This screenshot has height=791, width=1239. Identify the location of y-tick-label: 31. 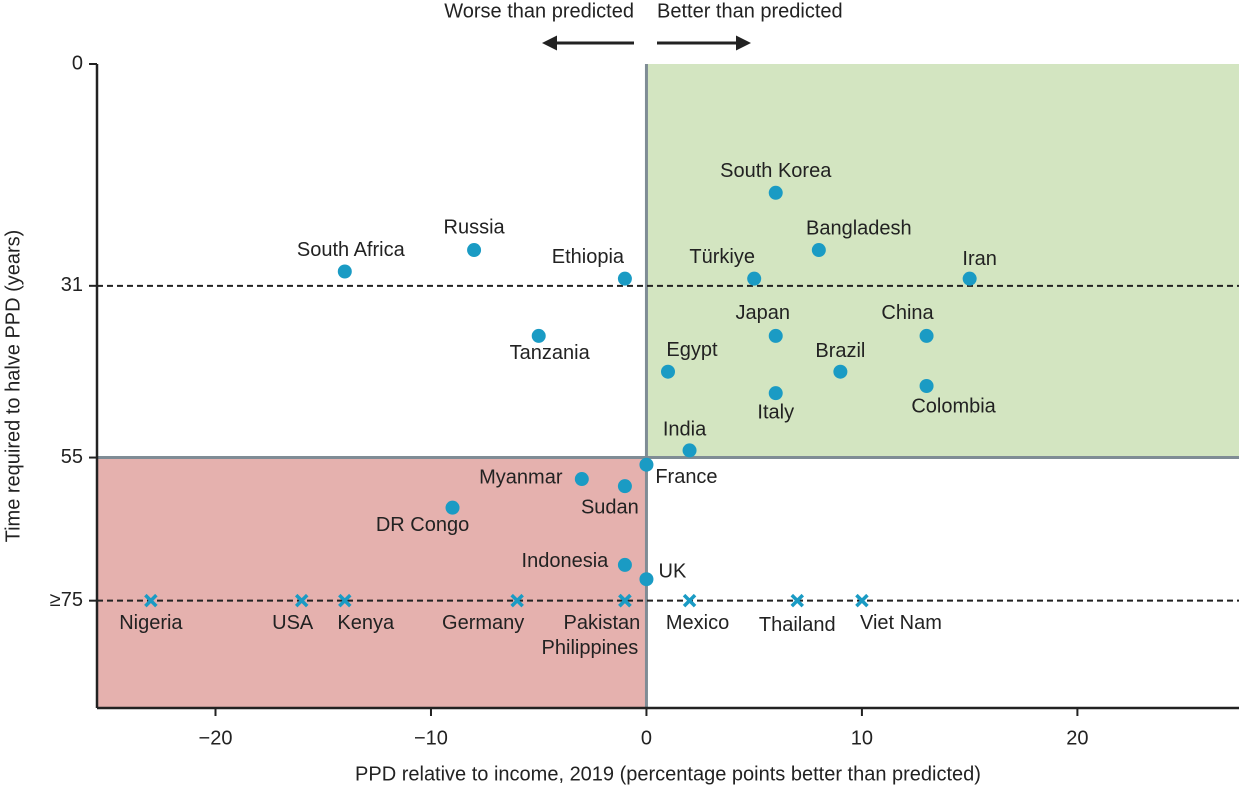
(72, 285).